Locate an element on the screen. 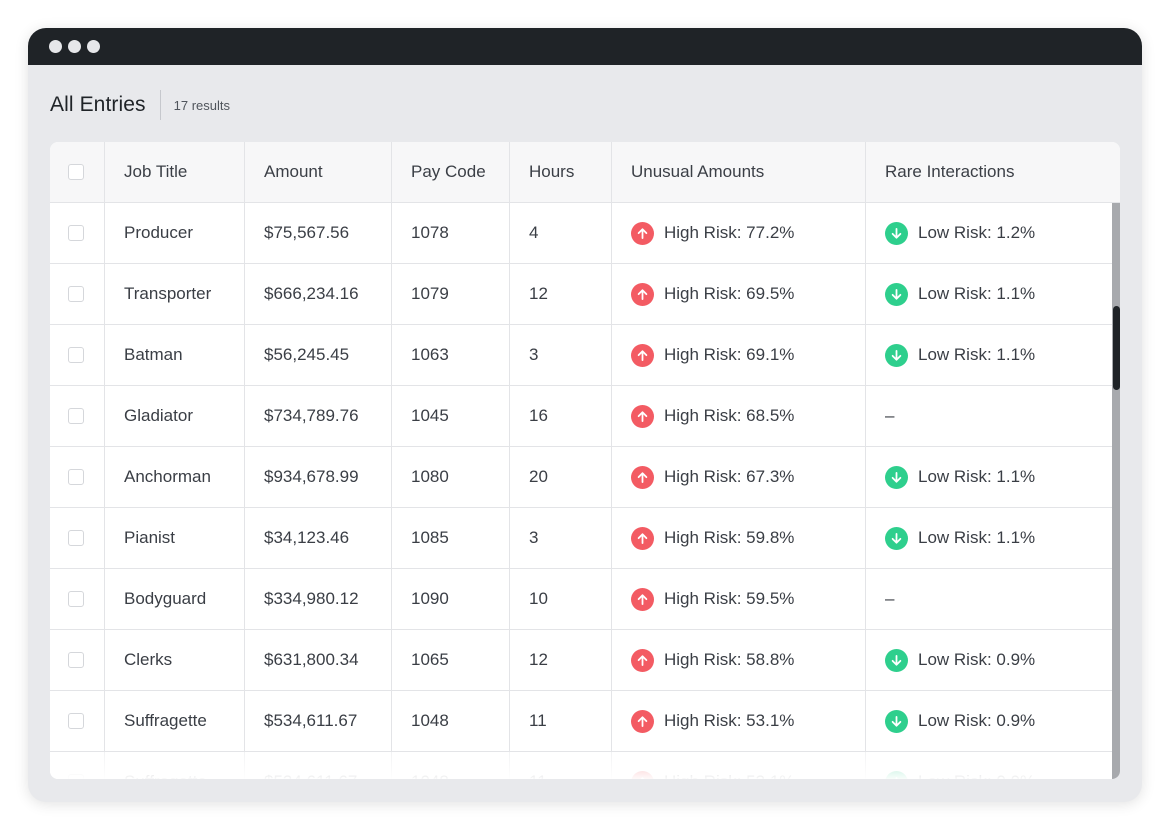 The image size is (1170, 829). job-title-cell: Gladiator is located at coordinates (175, 416).